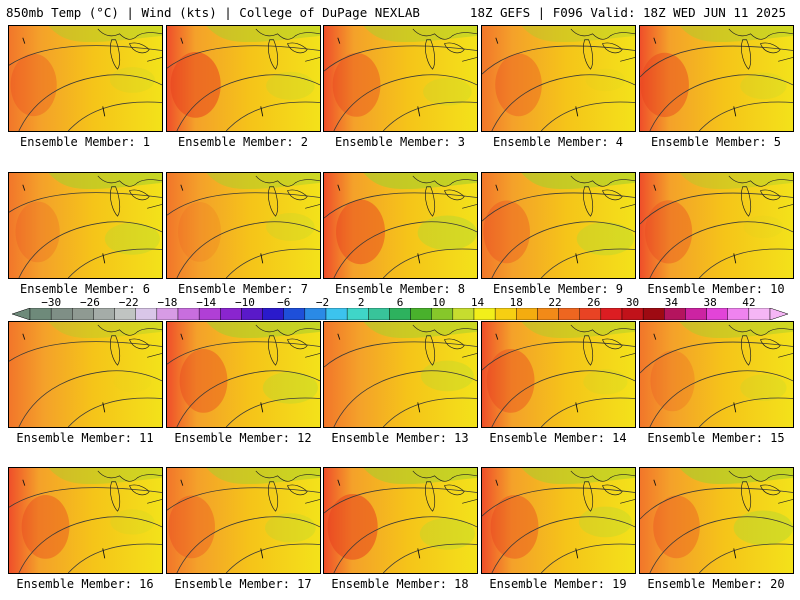 This screenshot has width=800, height=600. I want to click on ensemble-member-label: Ensemble Member: 1, so click(85, 142).